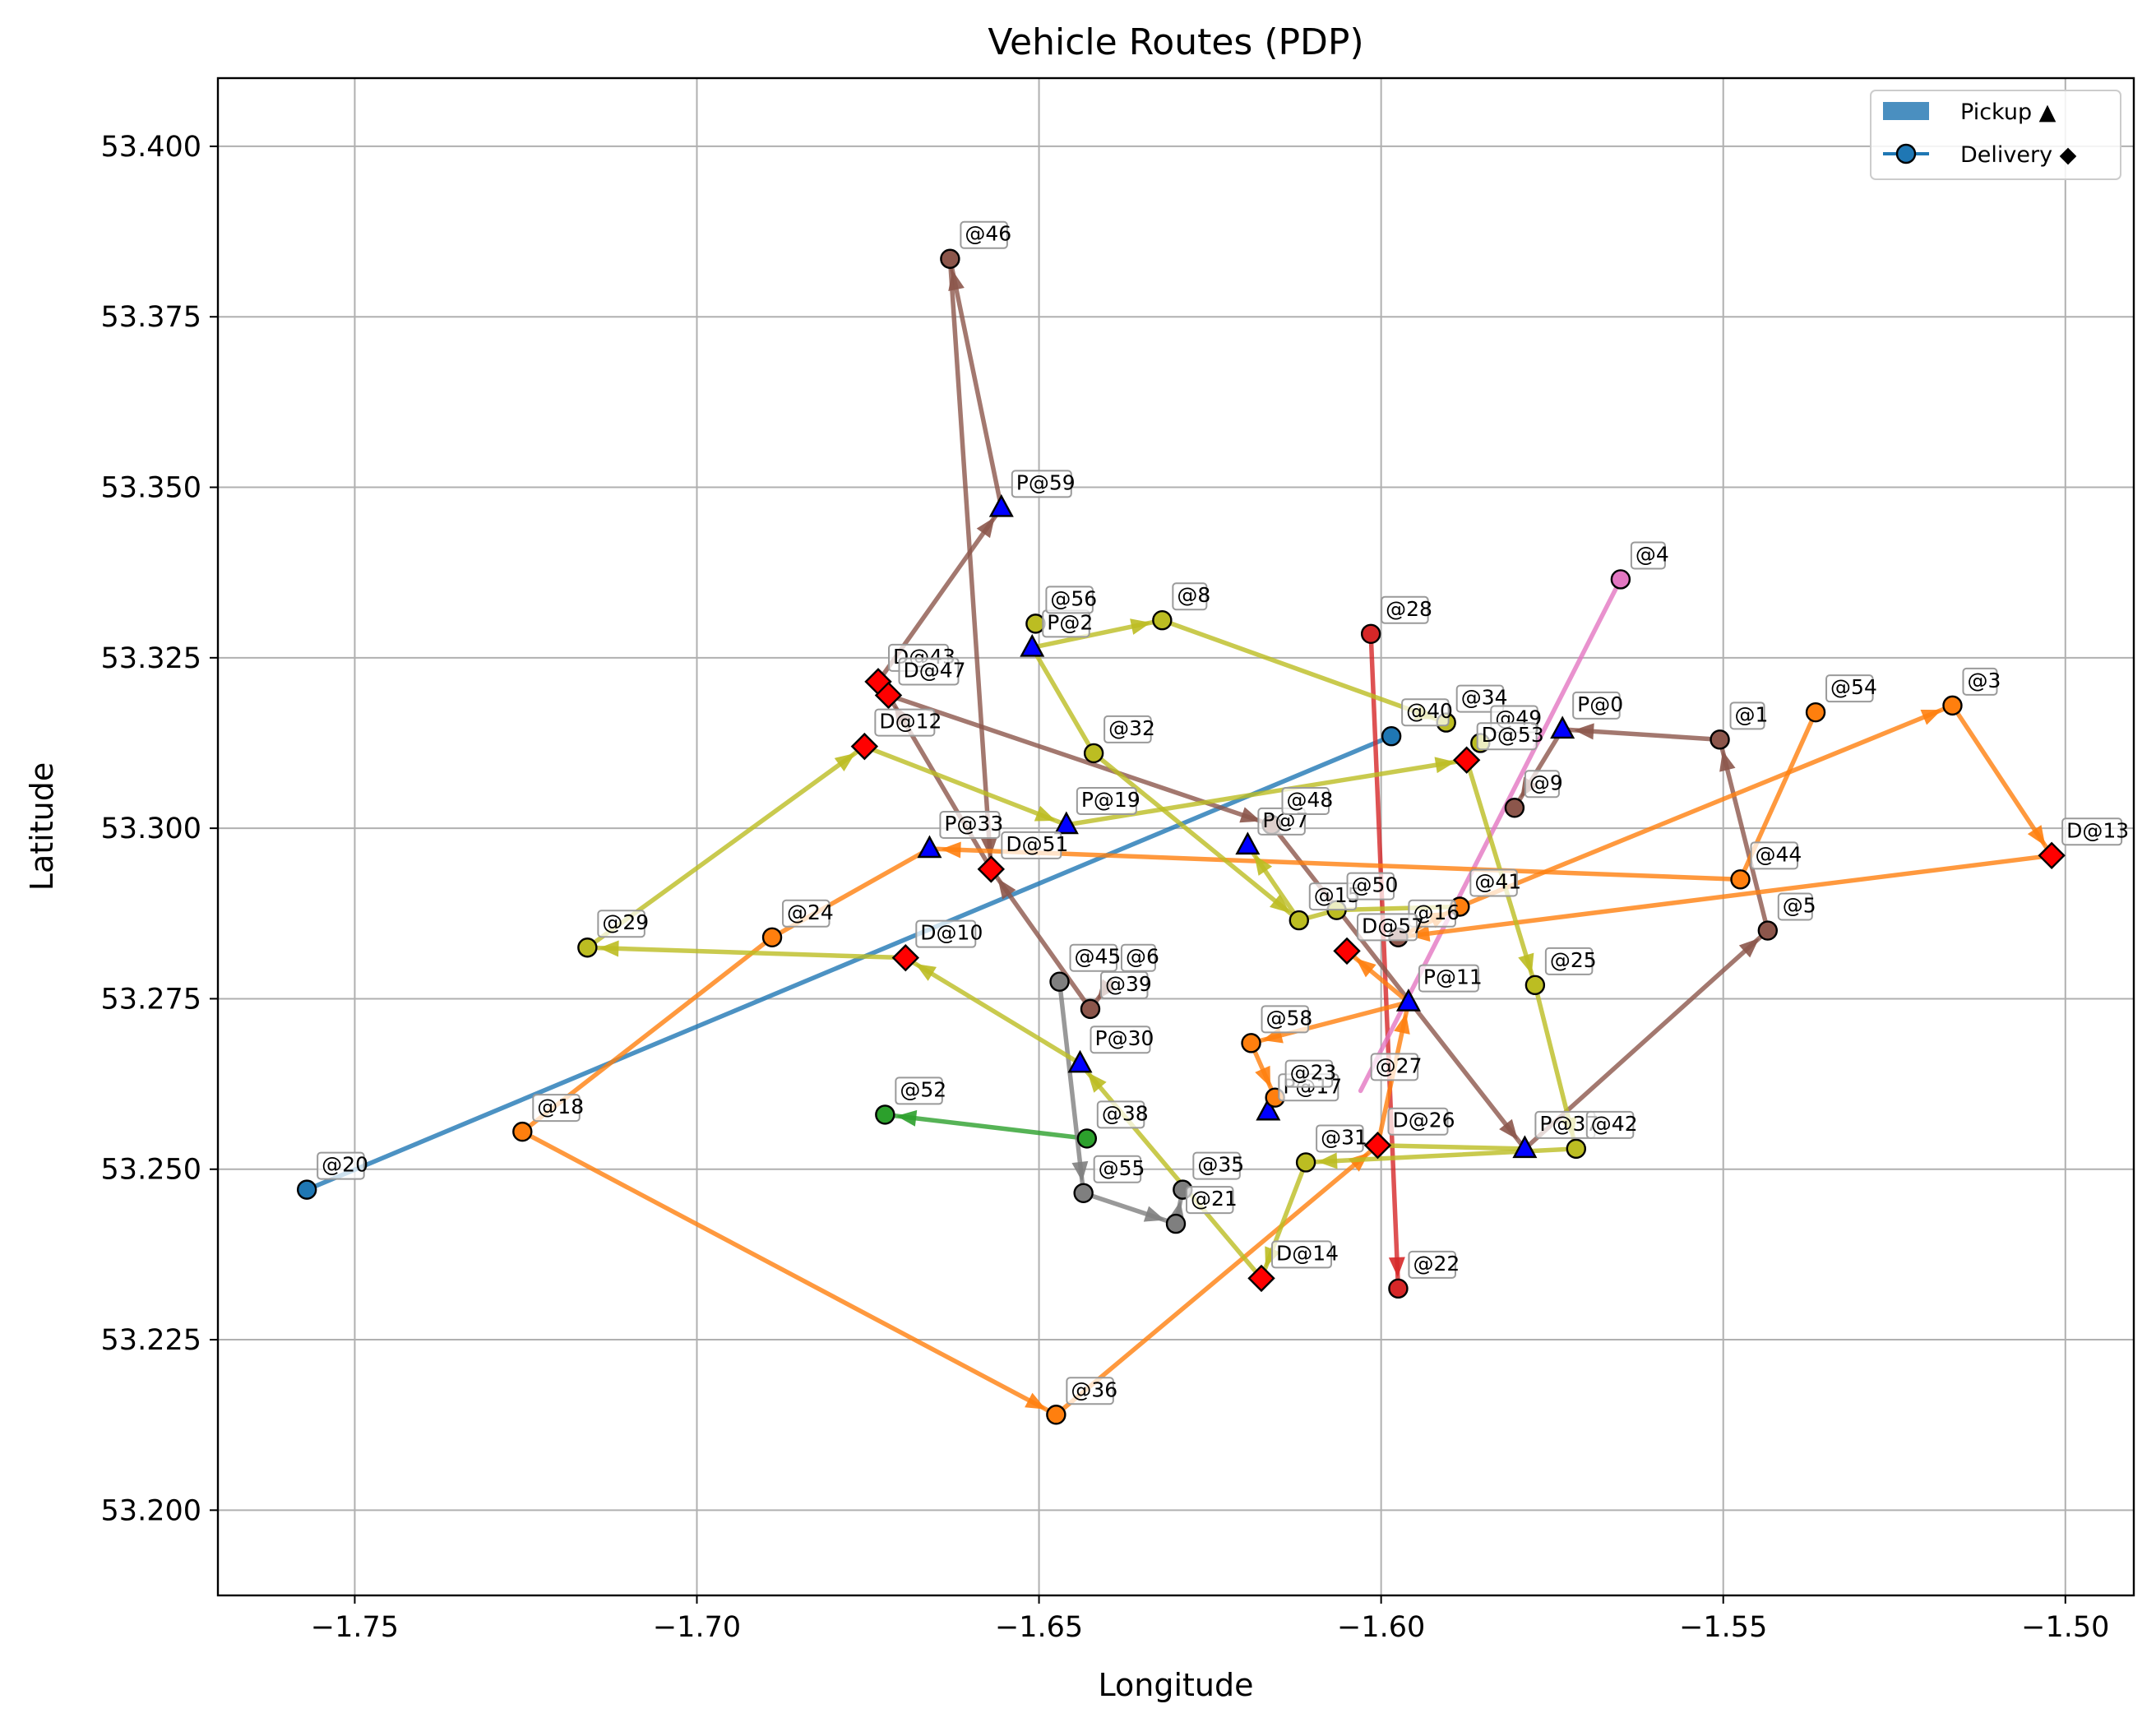 Image resolution: width=2156 pixels, height=1727 pixels. Describe the element at coordinates (1110, 800) in the screenshot. I see `point-label: P@19` at that location.